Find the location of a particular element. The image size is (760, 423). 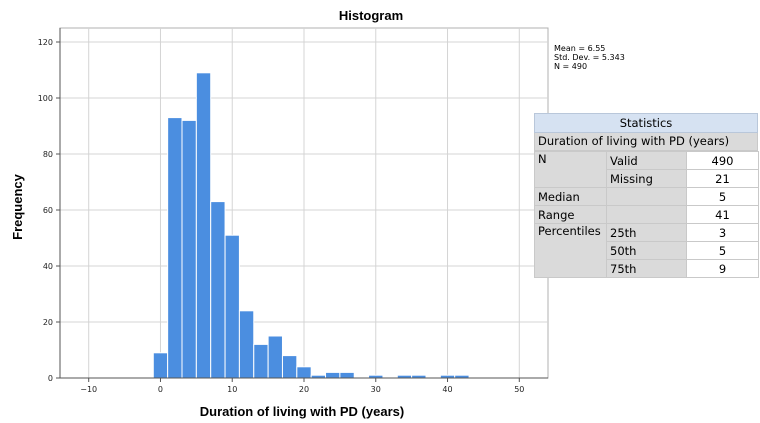

x-tick-label: 20 is located at coordinates (304, 389).